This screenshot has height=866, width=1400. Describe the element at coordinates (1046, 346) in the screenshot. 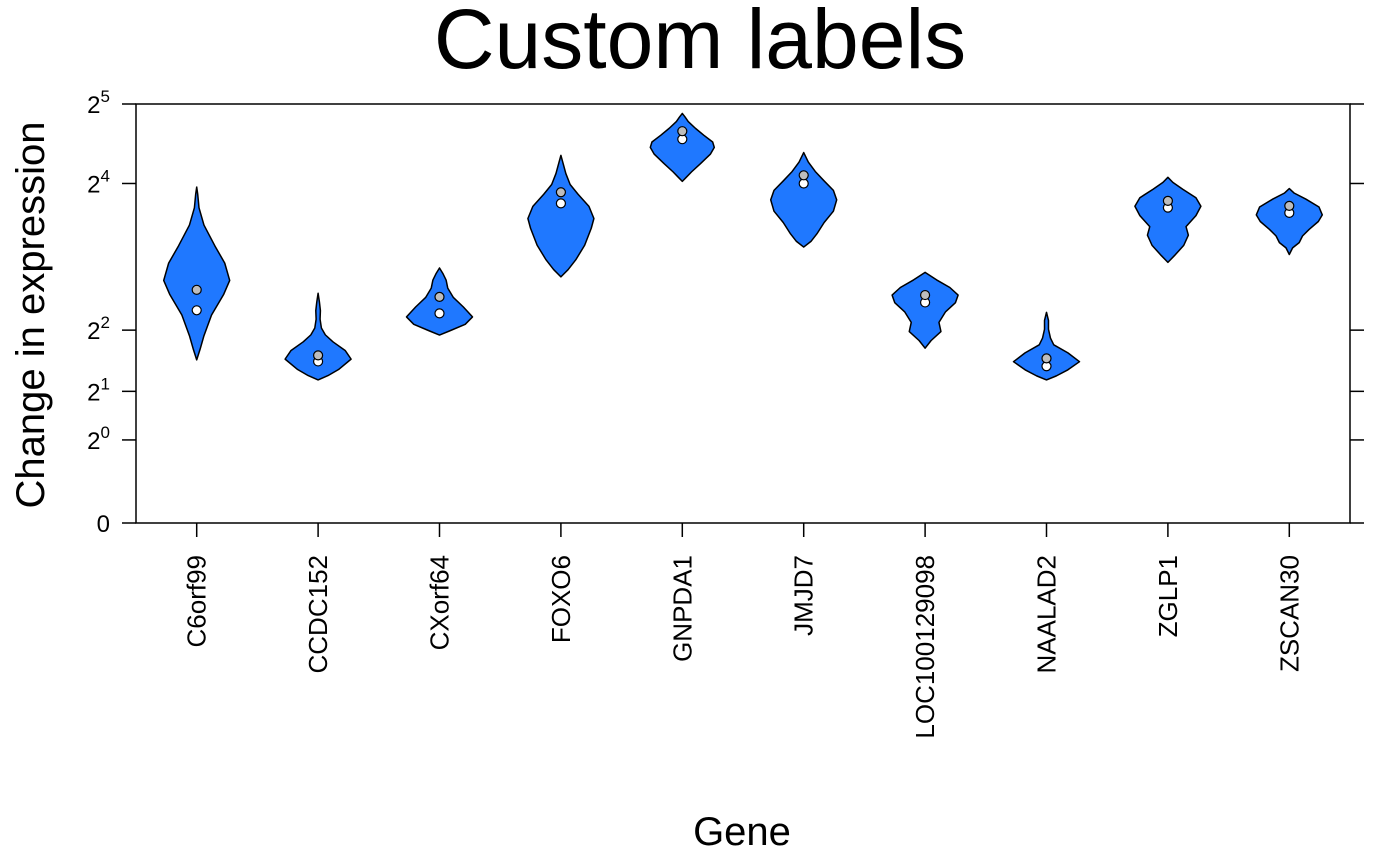

I see `violin-naalad2` at that location.